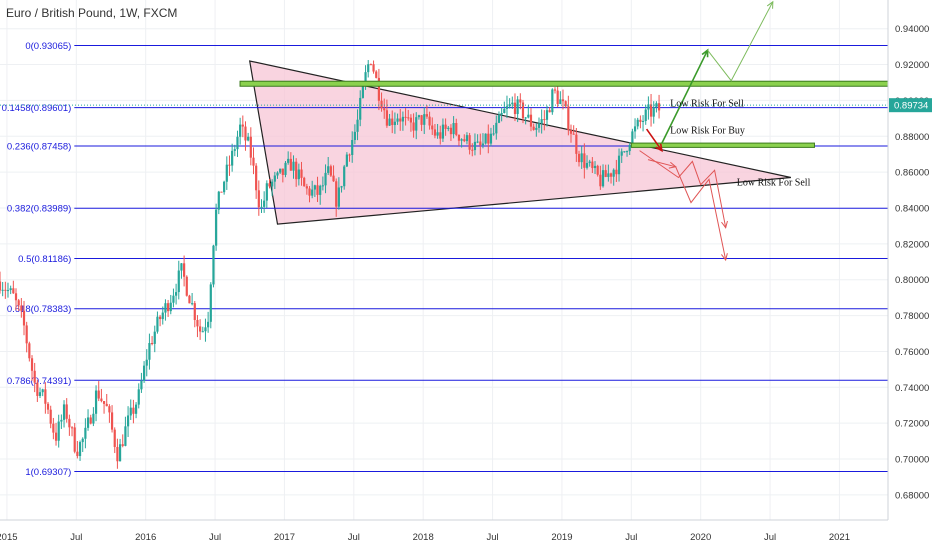  Describe the element at coordinates (912, 173) in the screenshot. I see `y-tick-label: 0.86000` at that location.